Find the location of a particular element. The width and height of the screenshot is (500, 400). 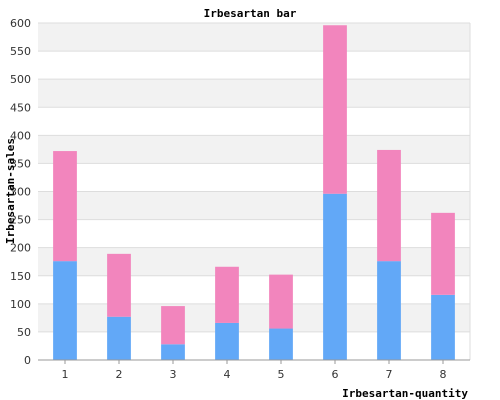

y-axis-ticks: 0 50 100 150 200 250 300 350 400 450 500 550 600 is located at coordinates (20, 192).